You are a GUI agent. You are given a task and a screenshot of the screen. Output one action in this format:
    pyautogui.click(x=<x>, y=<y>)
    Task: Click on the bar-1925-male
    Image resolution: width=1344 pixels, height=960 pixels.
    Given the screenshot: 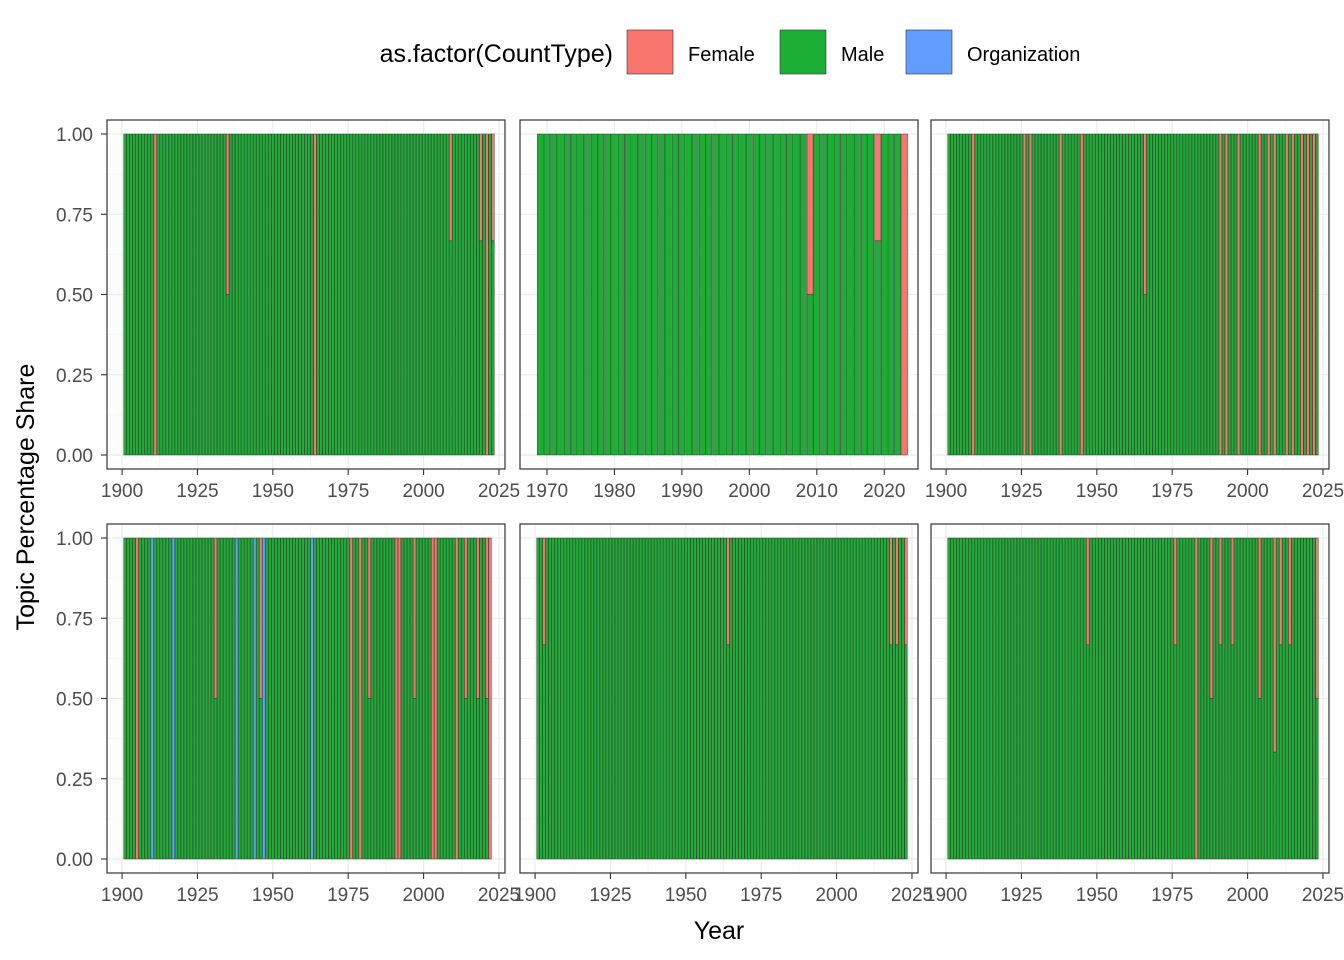 What is the action you would take?
    pyautogui.click(x=1021, y=294)
    